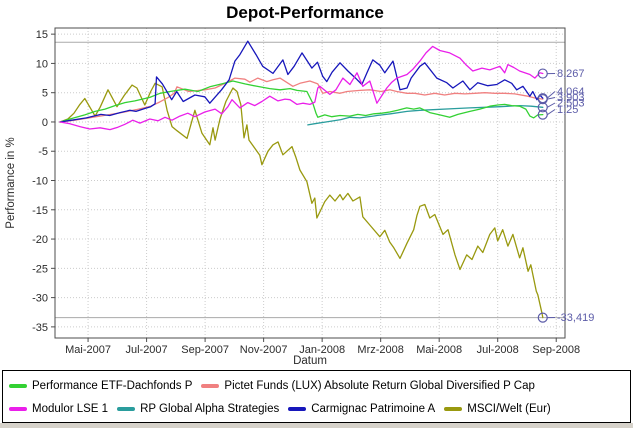 The height and width of the screenshot is (428, 633). I want to click on x-tick-label: Mai-2008, so click(439, 350).